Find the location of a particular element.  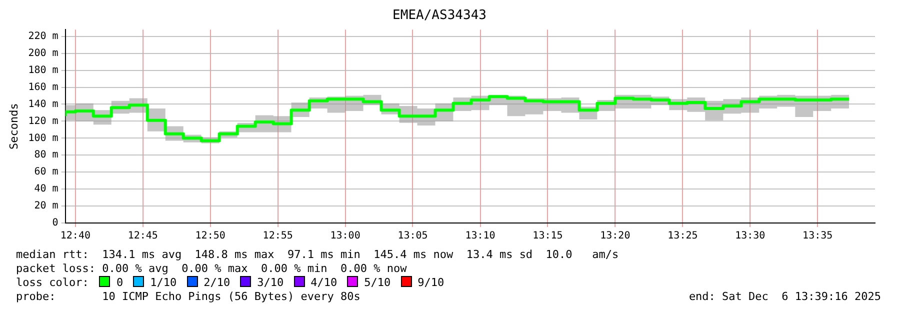

legend-label: 1/10 is located at coordinates (163, 282).